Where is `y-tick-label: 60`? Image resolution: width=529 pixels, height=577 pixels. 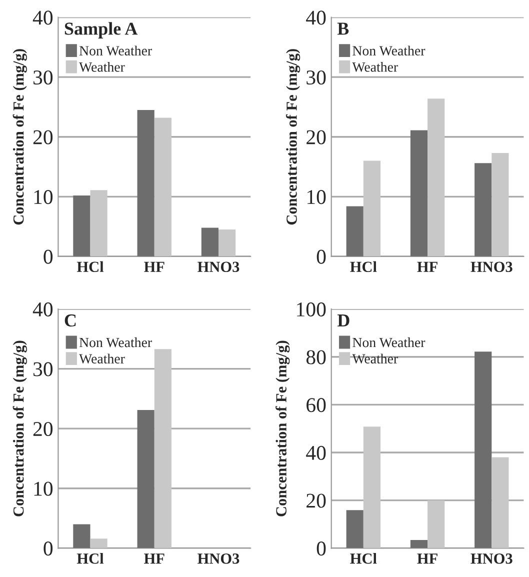
y-tick-label: 60 is located at coordinates (316, 405).